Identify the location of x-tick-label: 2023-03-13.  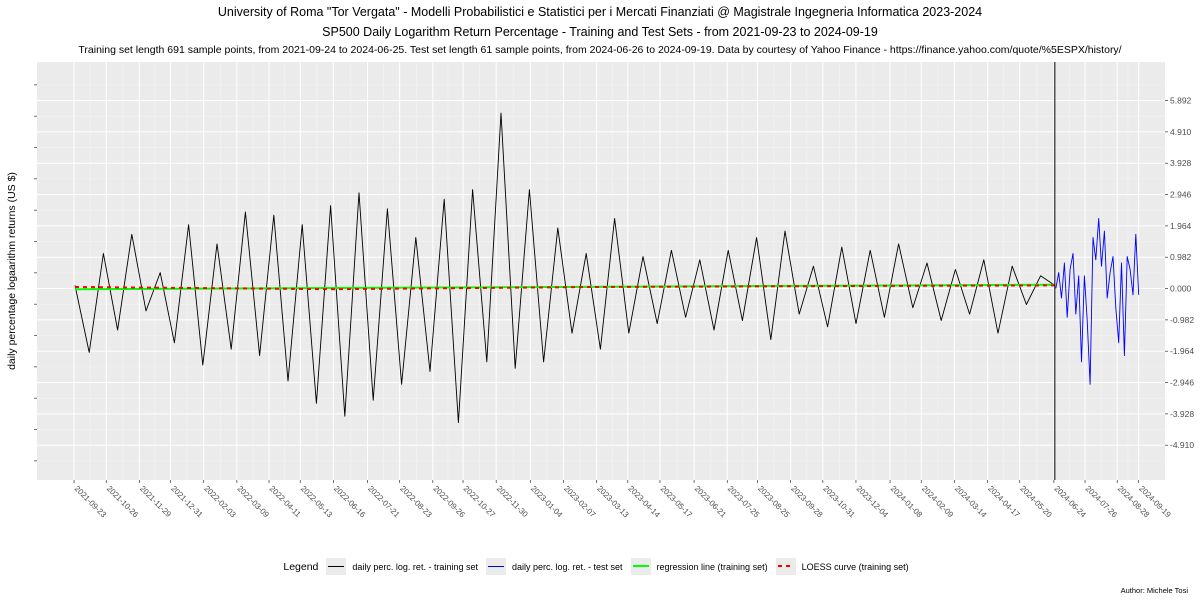
(613, 502).